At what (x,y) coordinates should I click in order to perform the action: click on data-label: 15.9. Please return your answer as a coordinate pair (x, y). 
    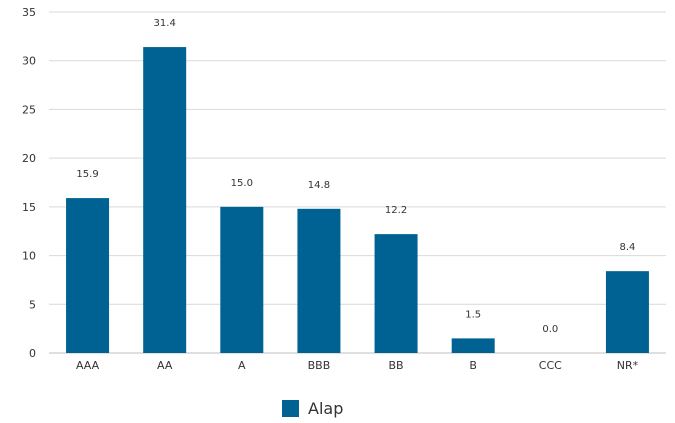
    Looking at the image, I should click on (87, 174).